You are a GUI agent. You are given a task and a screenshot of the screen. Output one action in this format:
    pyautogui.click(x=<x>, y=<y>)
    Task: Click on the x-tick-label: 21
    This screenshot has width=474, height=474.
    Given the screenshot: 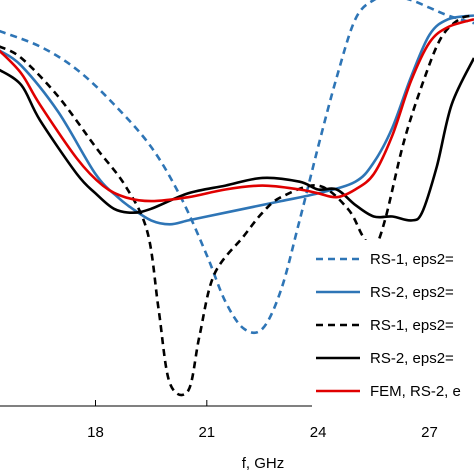 What is the action you would take?
    pyautogui.click(x=206, y=432)
    